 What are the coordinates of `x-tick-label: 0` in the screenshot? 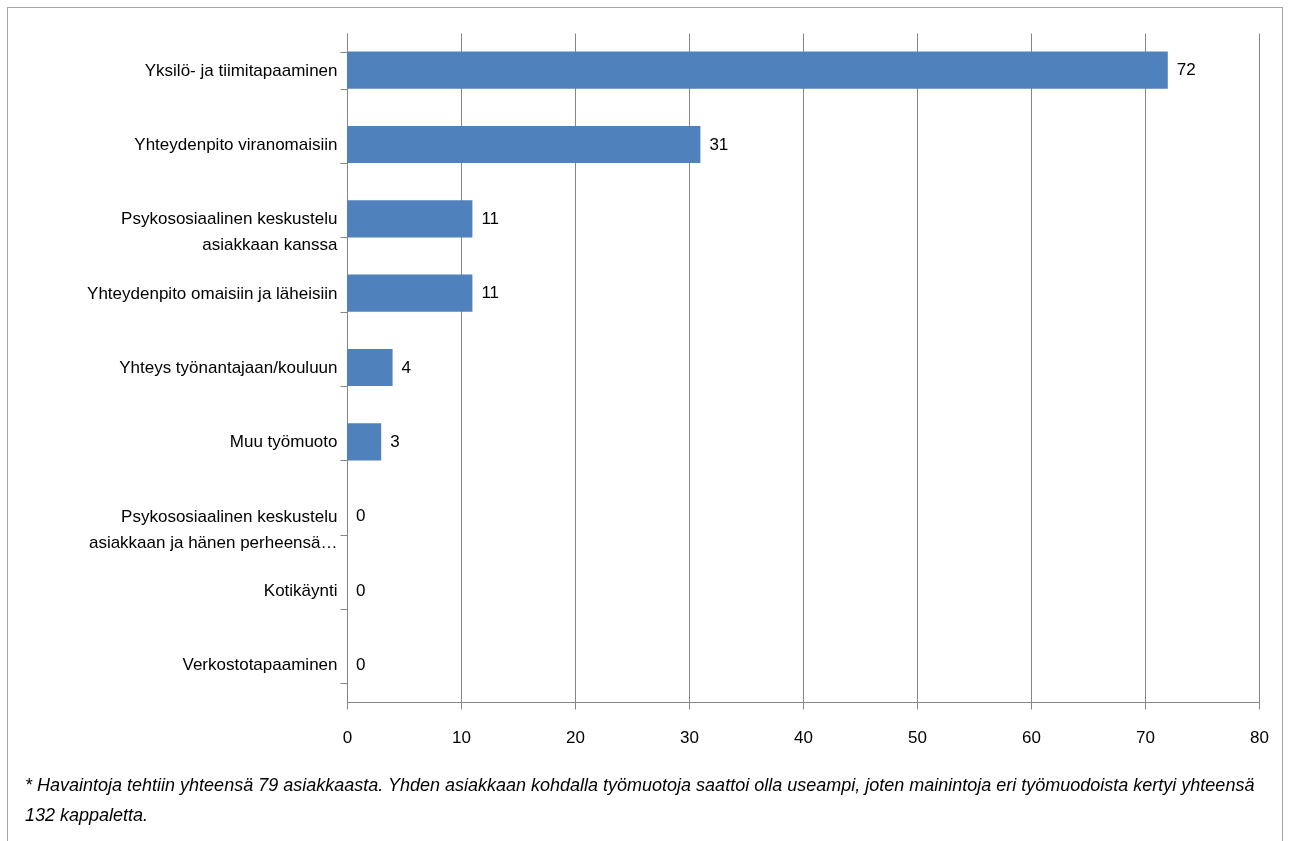 It's located at (347, 737).